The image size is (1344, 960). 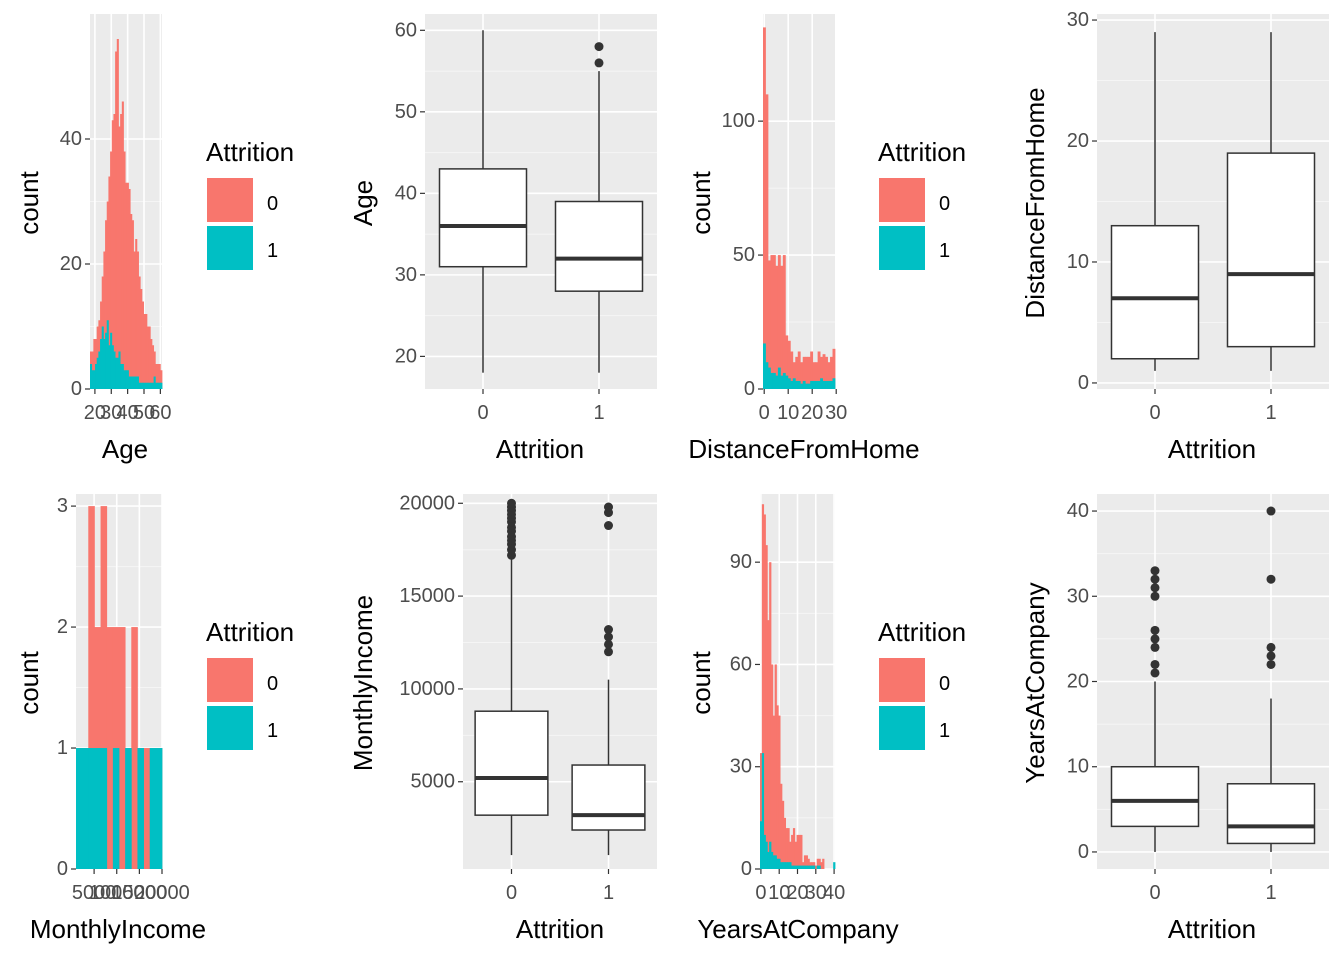 I want to click on y-axis-title: DistanceFromHome, so click(x=1035, y=202).